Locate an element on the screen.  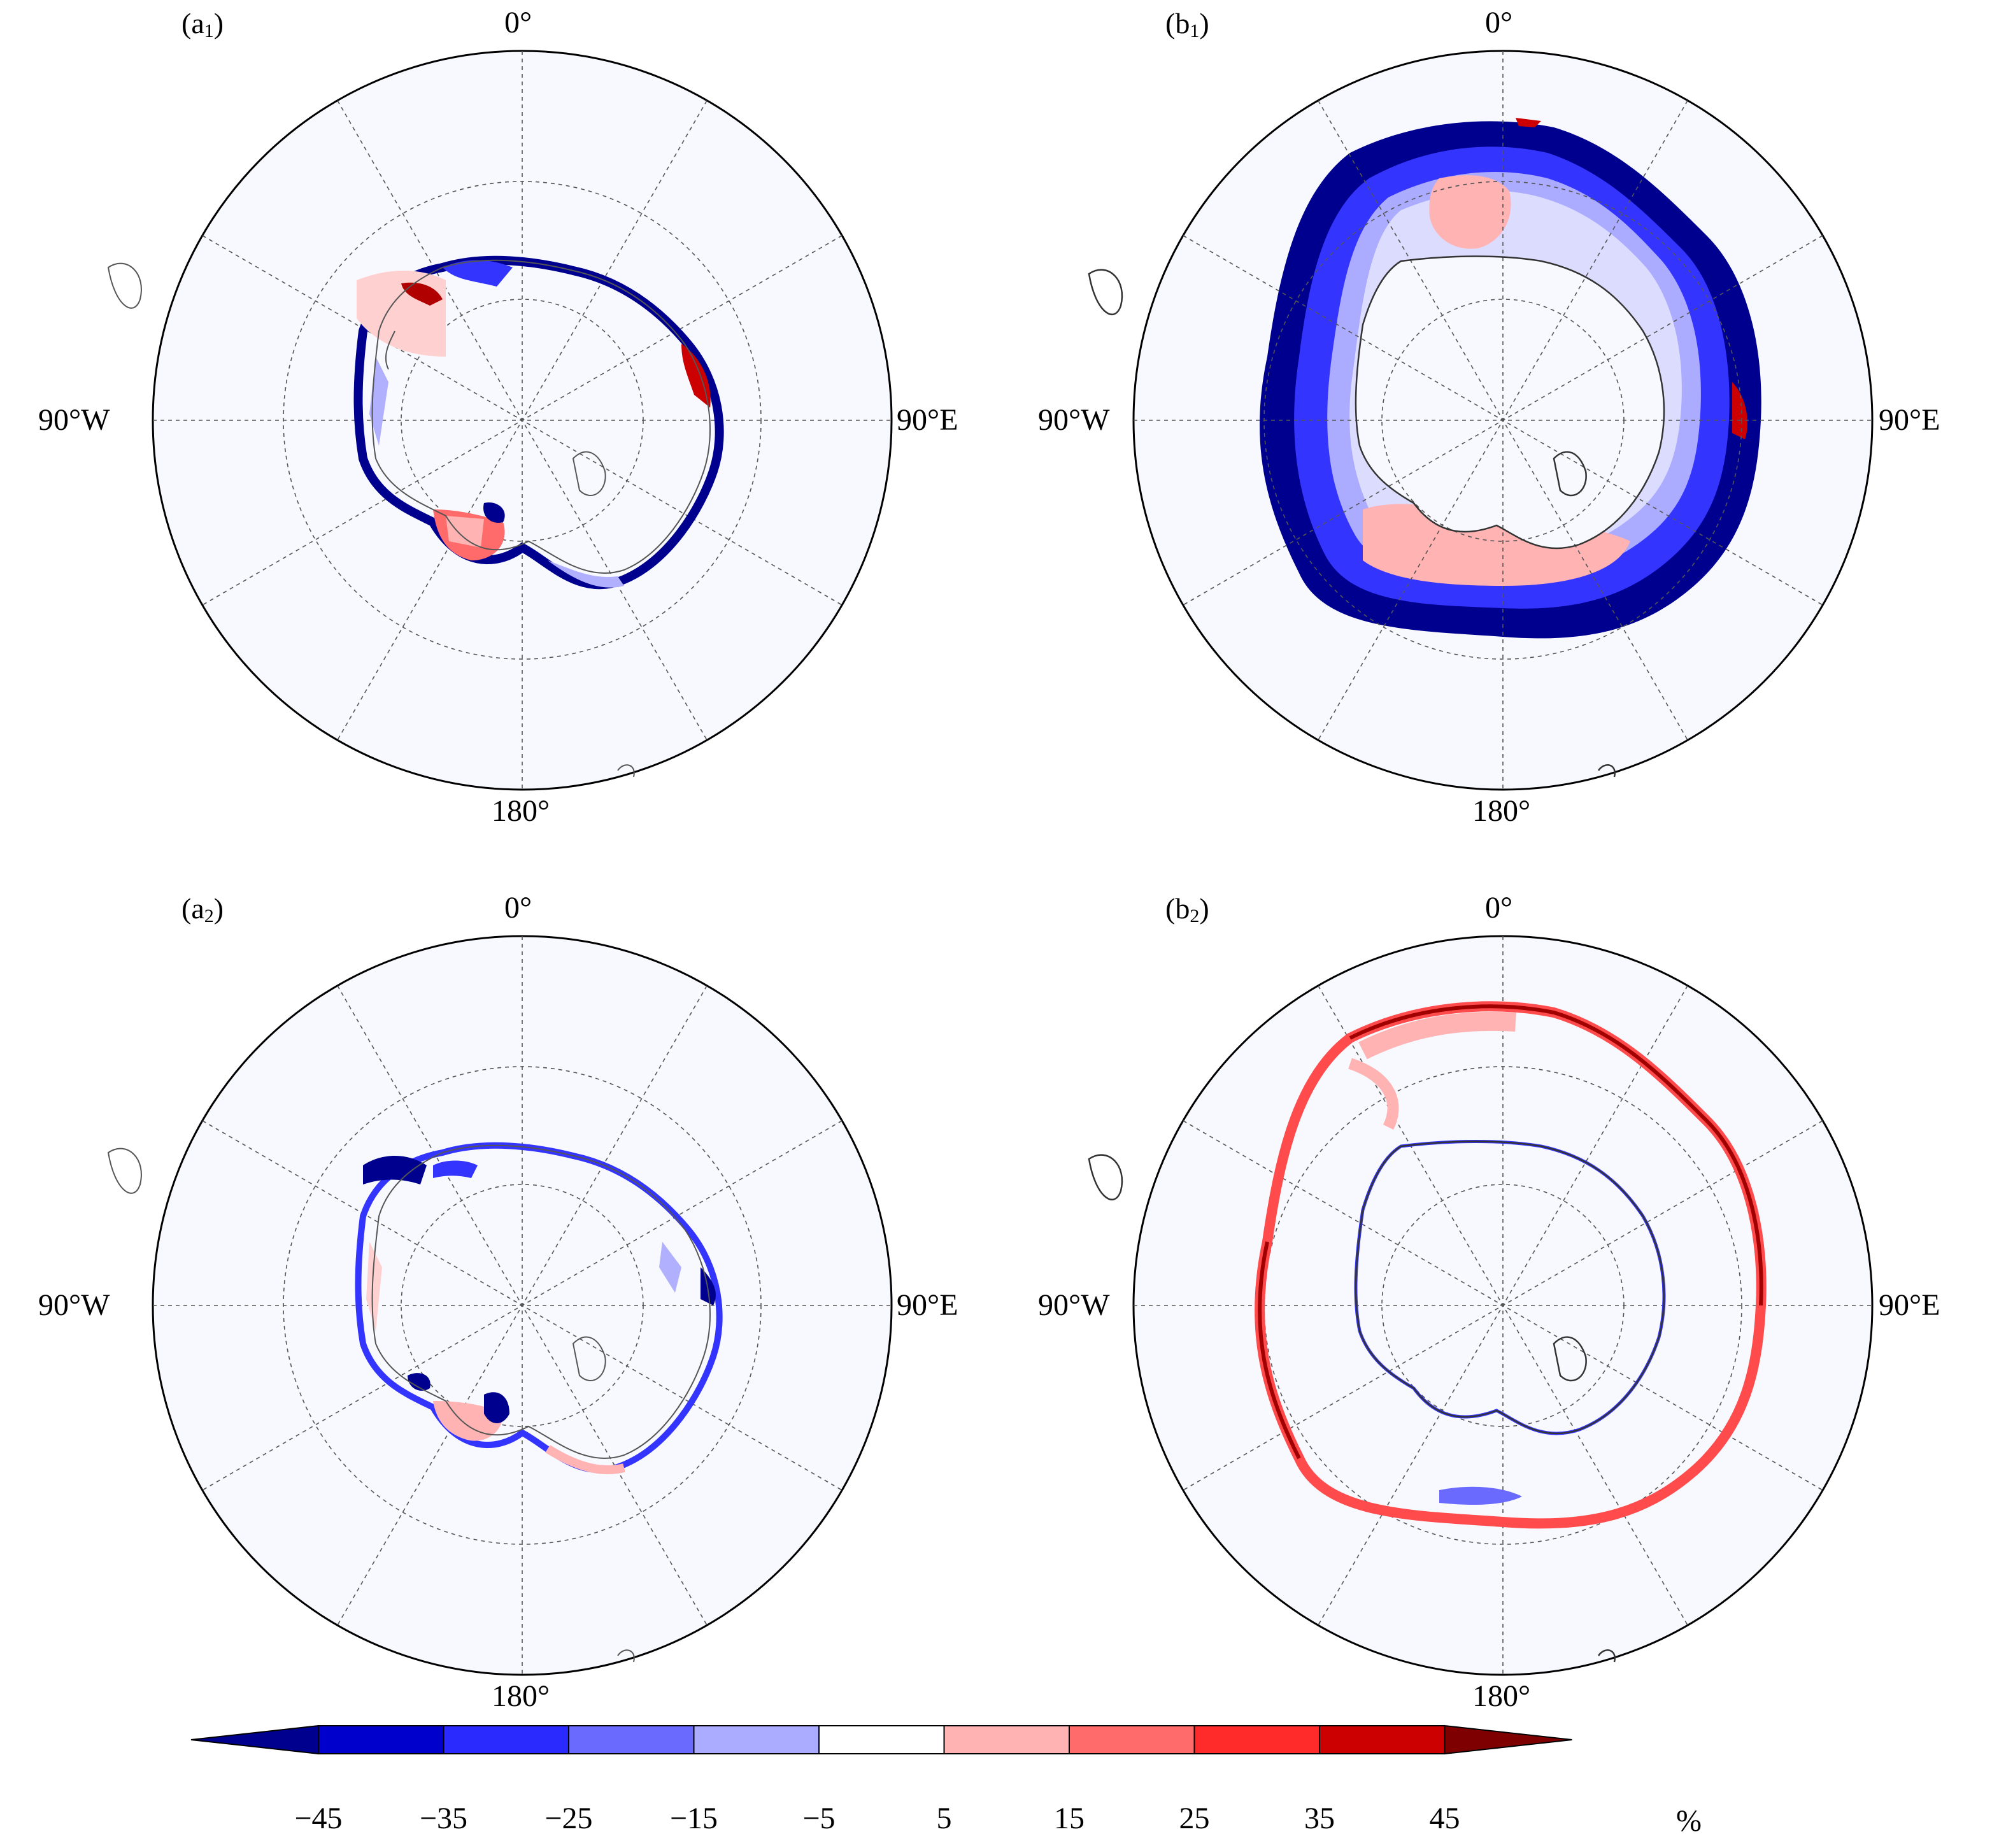
colorbar-tick-label: 25 is located at coordinates (1194, 1818).